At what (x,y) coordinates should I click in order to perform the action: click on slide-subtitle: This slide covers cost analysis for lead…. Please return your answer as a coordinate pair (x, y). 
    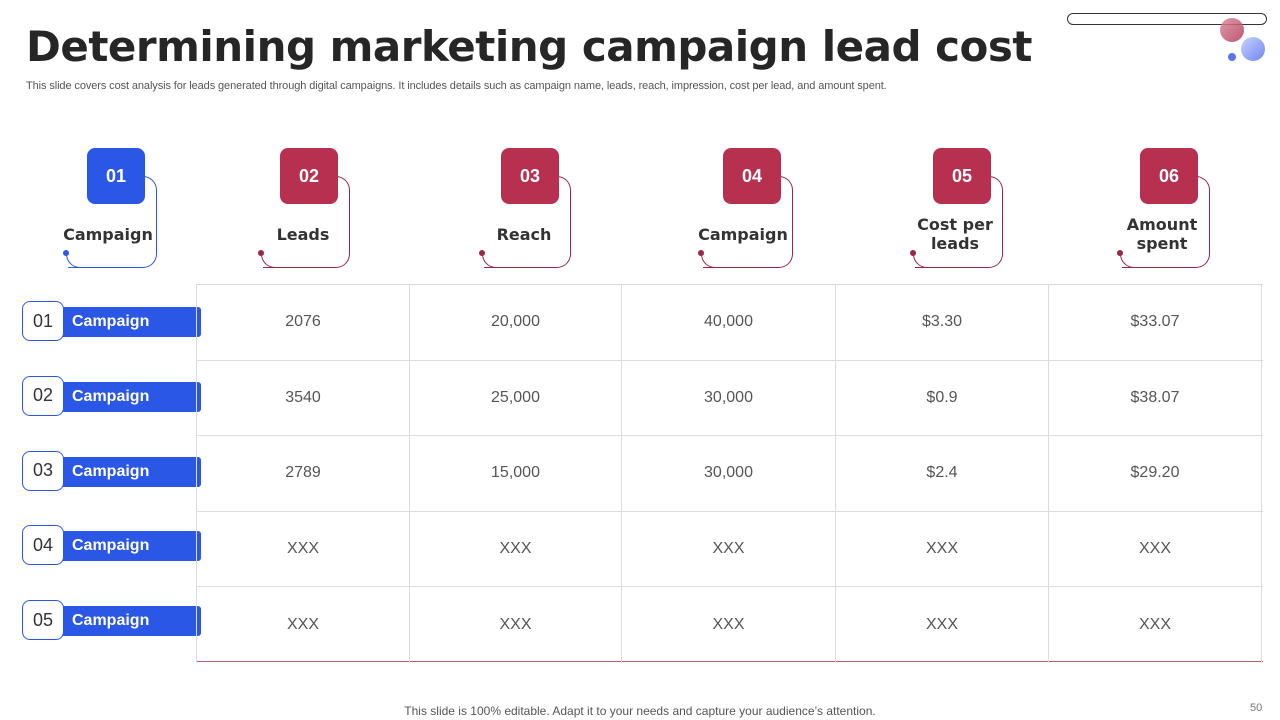
    Looking at the image, I should click on (456, 86).